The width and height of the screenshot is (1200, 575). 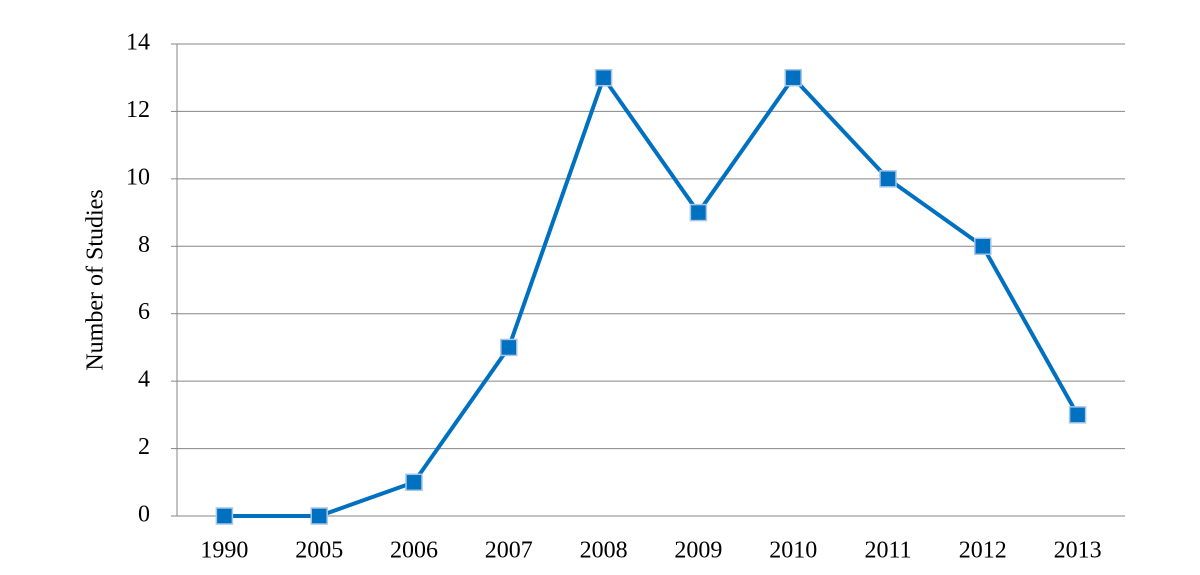 I want to click on x-tick-label: 2013, so click(x=1078, y=551).